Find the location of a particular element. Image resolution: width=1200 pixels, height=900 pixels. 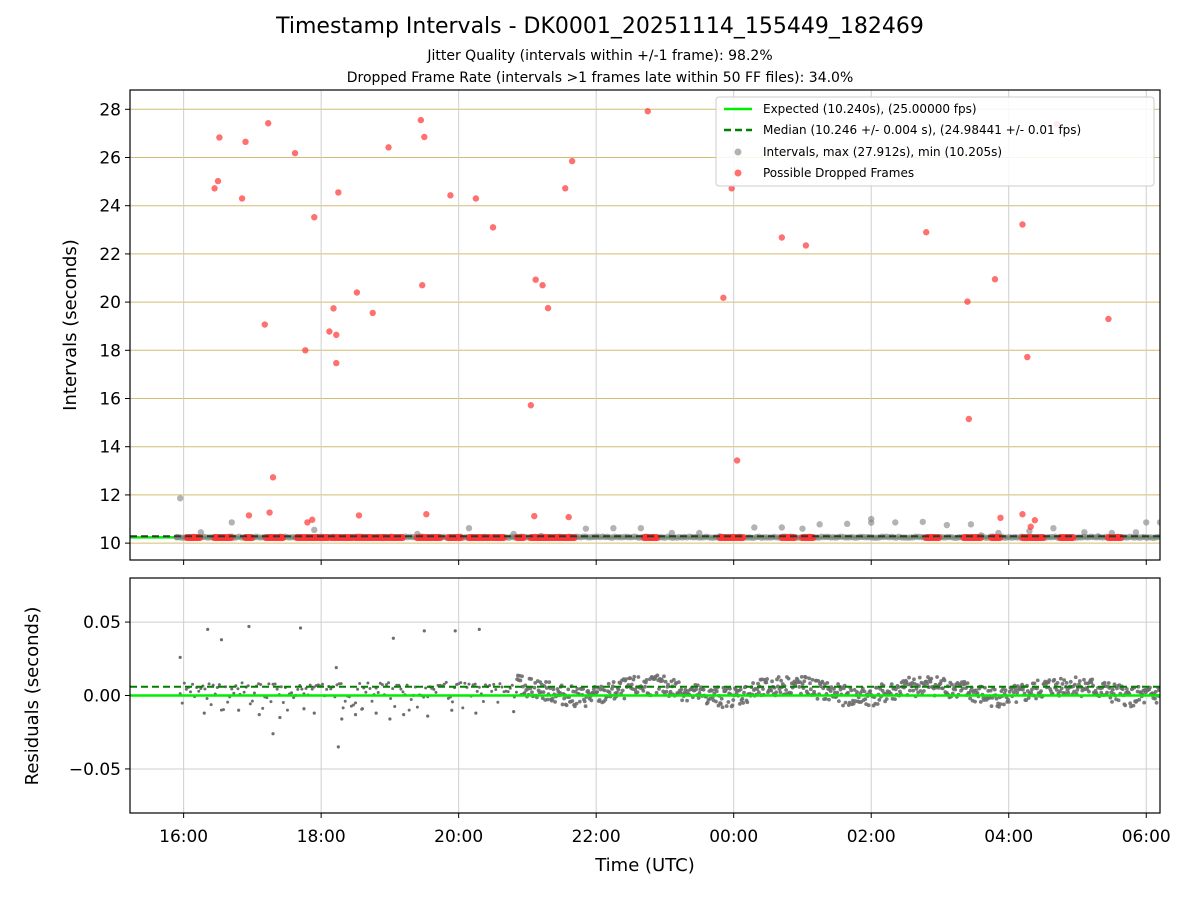

x-tick-label: 22:00 is located at coordinates (596, 837).